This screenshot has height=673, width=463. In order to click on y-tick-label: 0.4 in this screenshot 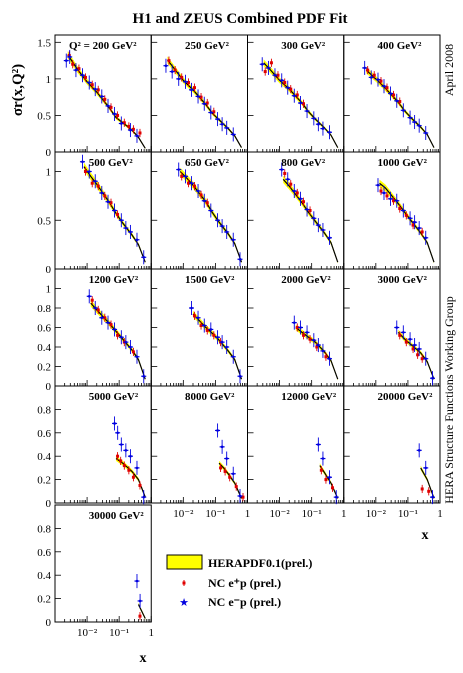, I will do `click(44, 576)`.